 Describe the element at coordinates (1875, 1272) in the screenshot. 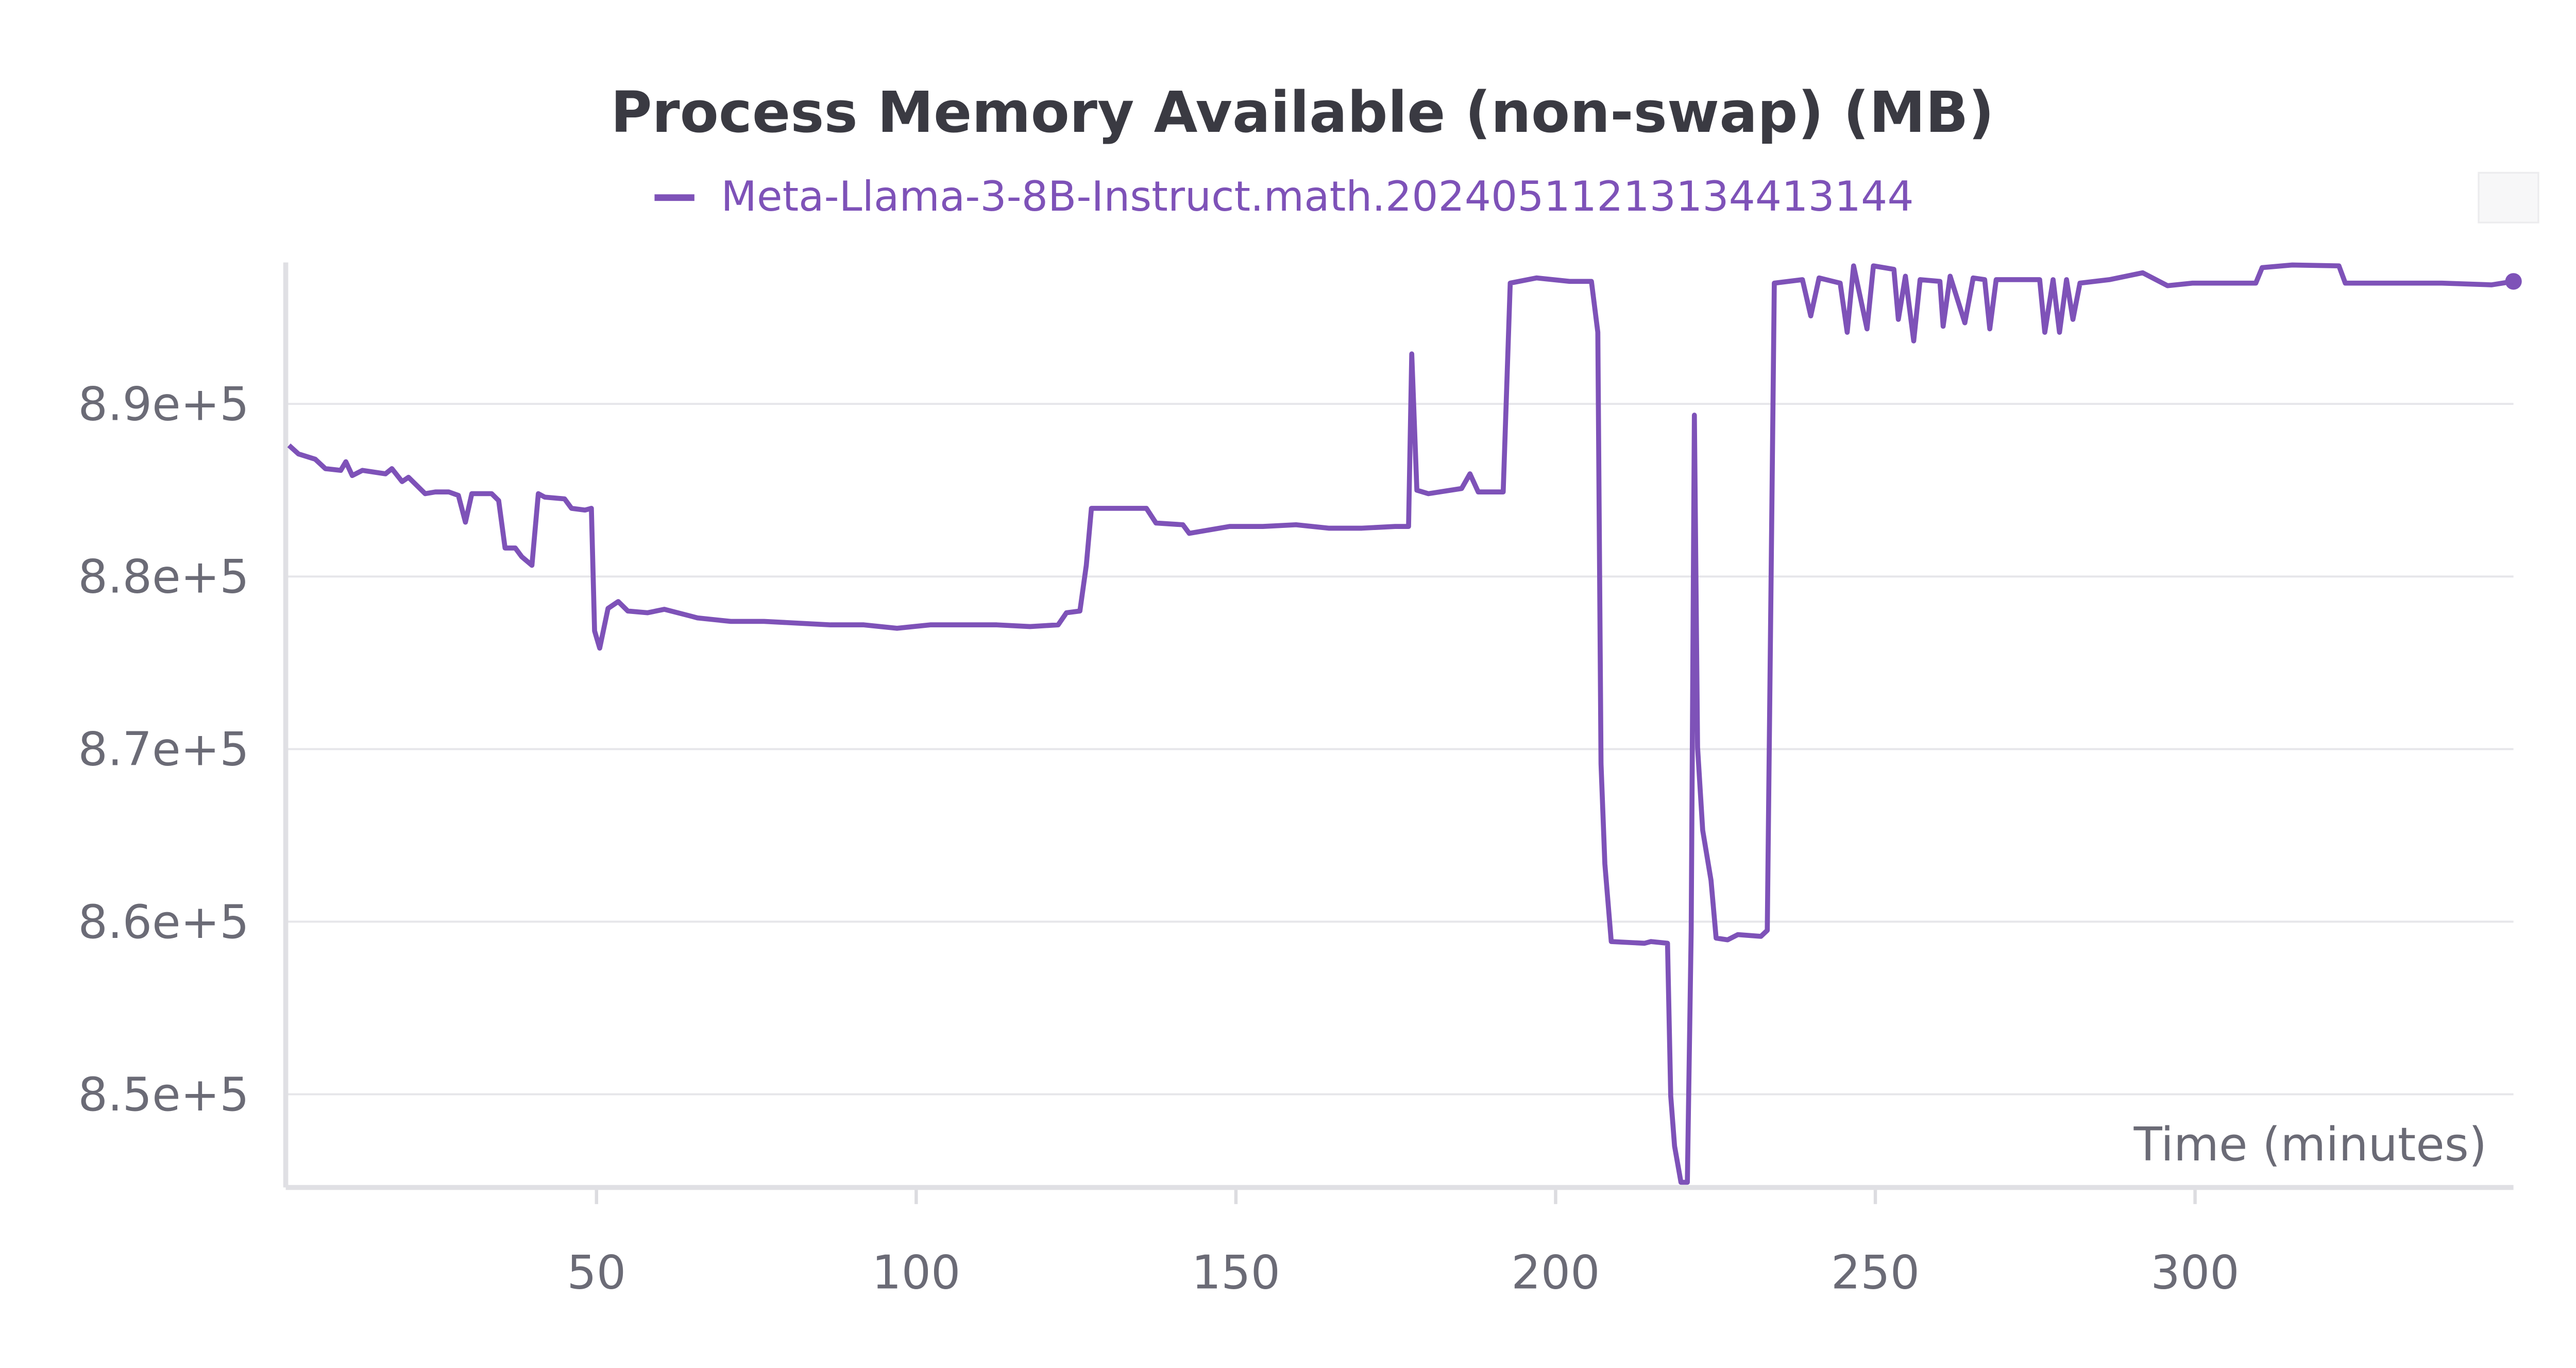

I see `x-tick-label: 250` at that location.